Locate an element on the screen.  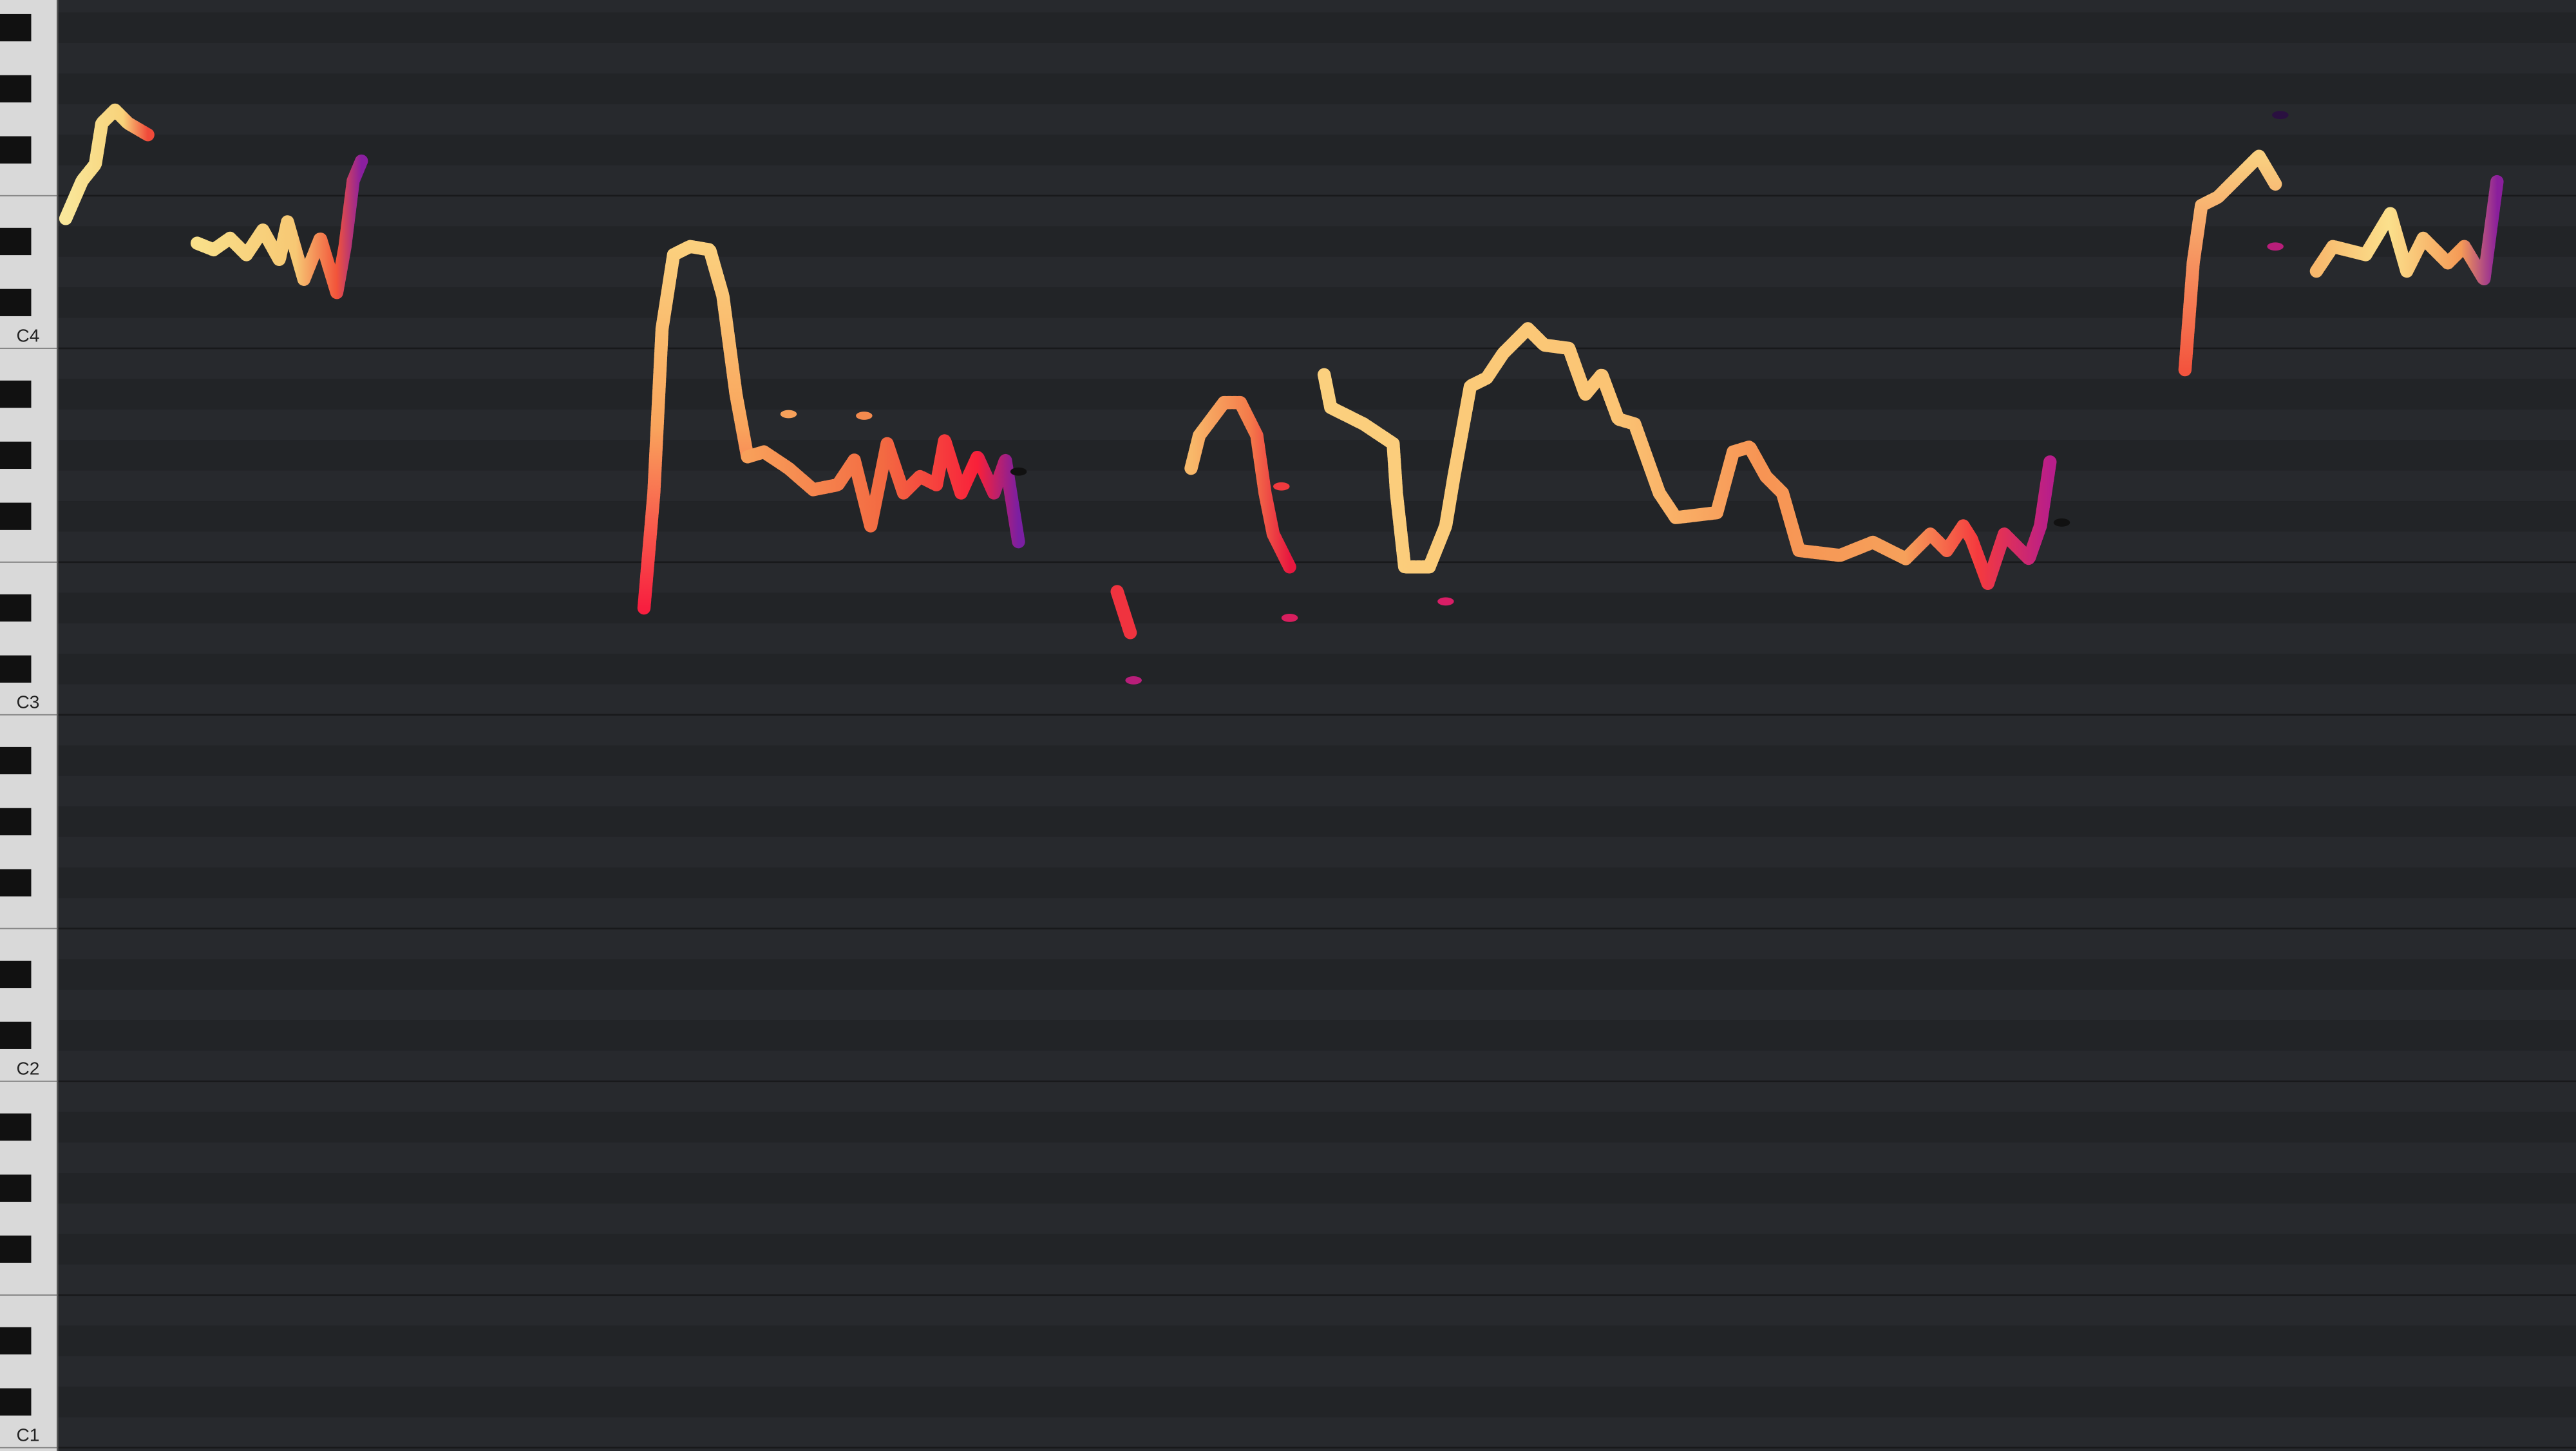
key-label: C2 is located at coordinates (28, 1069).